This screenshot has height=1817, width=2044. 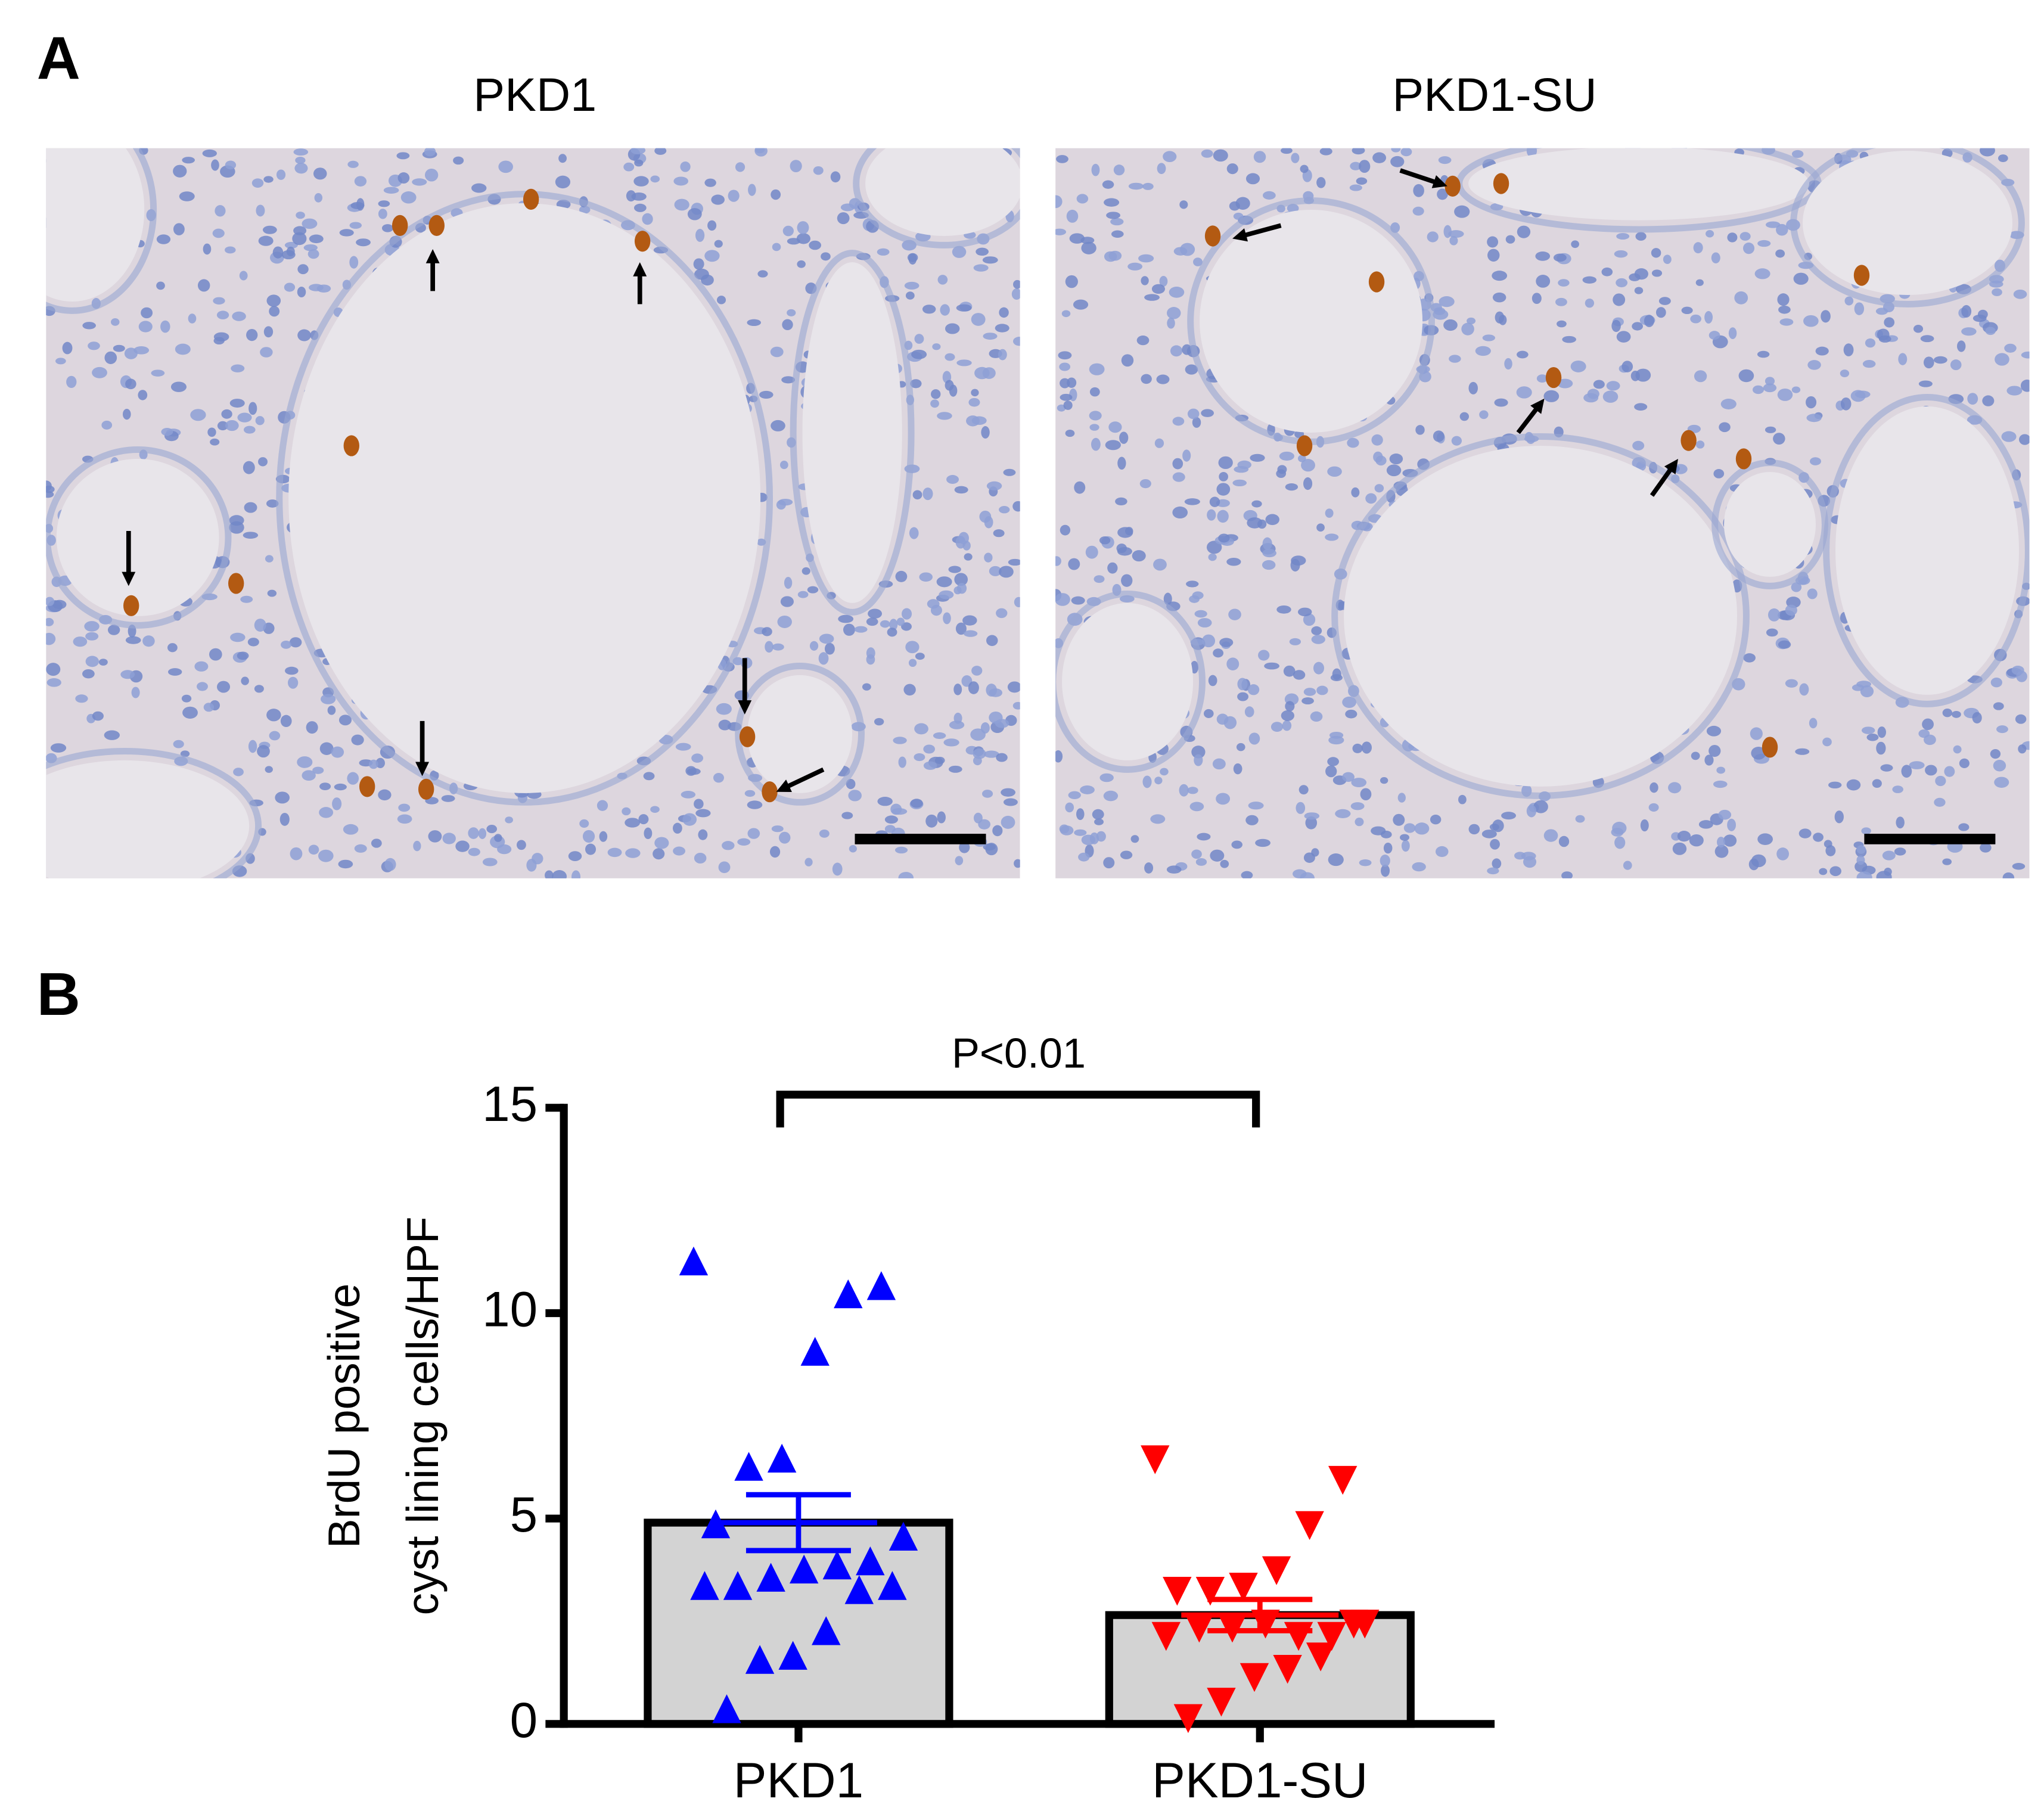 I want to click on cyst-lumen, so click(x=137, y=537).